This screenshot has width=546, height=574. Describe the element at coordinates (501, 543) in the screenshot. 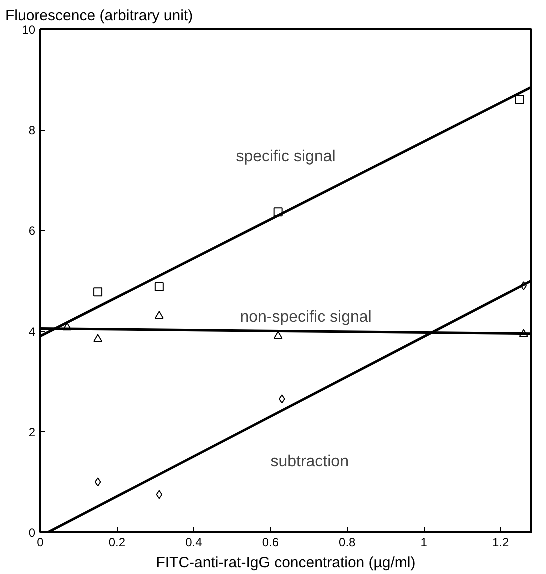

I see `x-tick-label: 1.2` at that location.